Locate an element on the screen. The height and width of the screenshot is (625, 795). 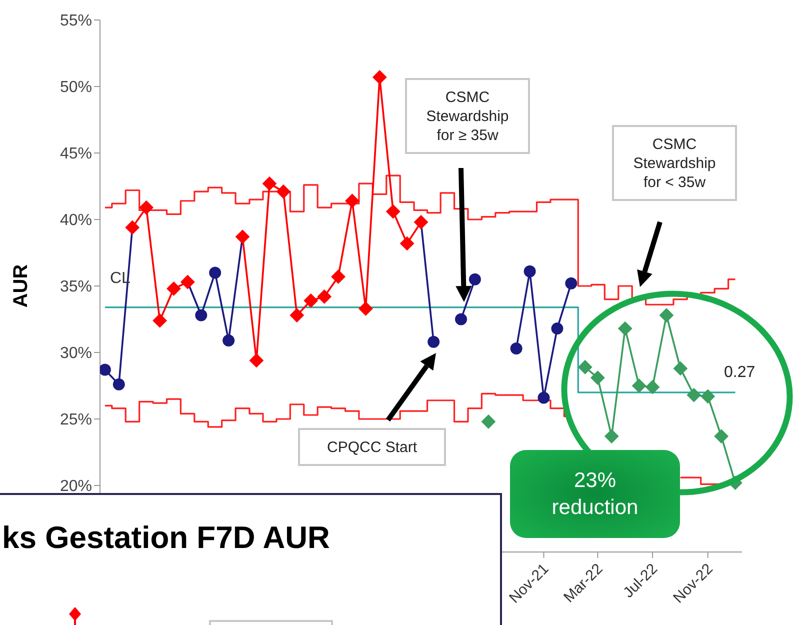
text-box: 23% reduction is located at coordinates (595, 494).